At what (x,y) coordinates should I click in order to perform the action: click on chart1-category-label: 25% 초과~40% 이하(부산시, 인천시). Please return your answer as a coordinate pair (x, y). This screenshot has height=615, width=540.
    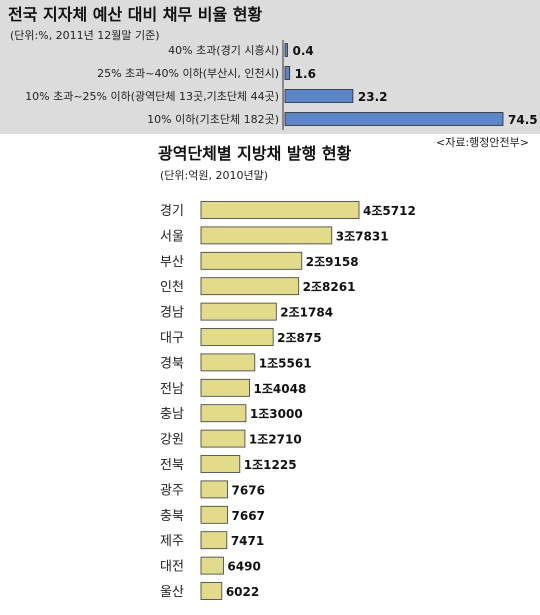
    Looking at the image, I should click on (188, 73).